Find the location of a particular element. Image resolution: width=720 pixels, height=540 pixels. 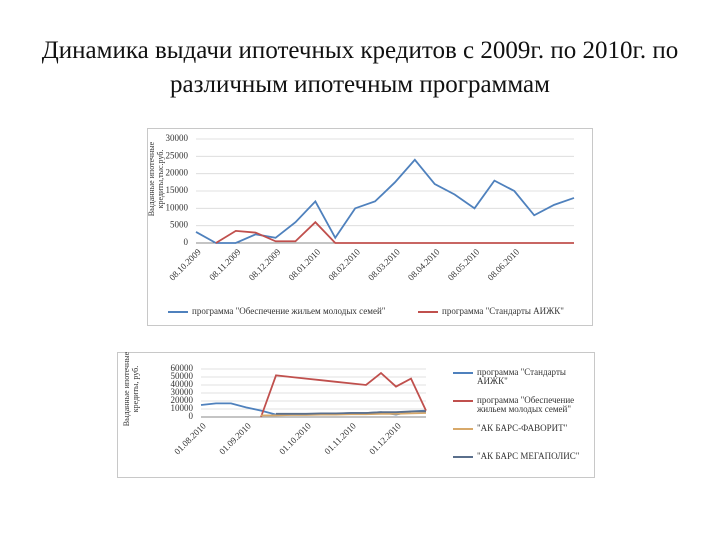

x-tick-label: 08.03.2010 is located at coordinates (384, 264).